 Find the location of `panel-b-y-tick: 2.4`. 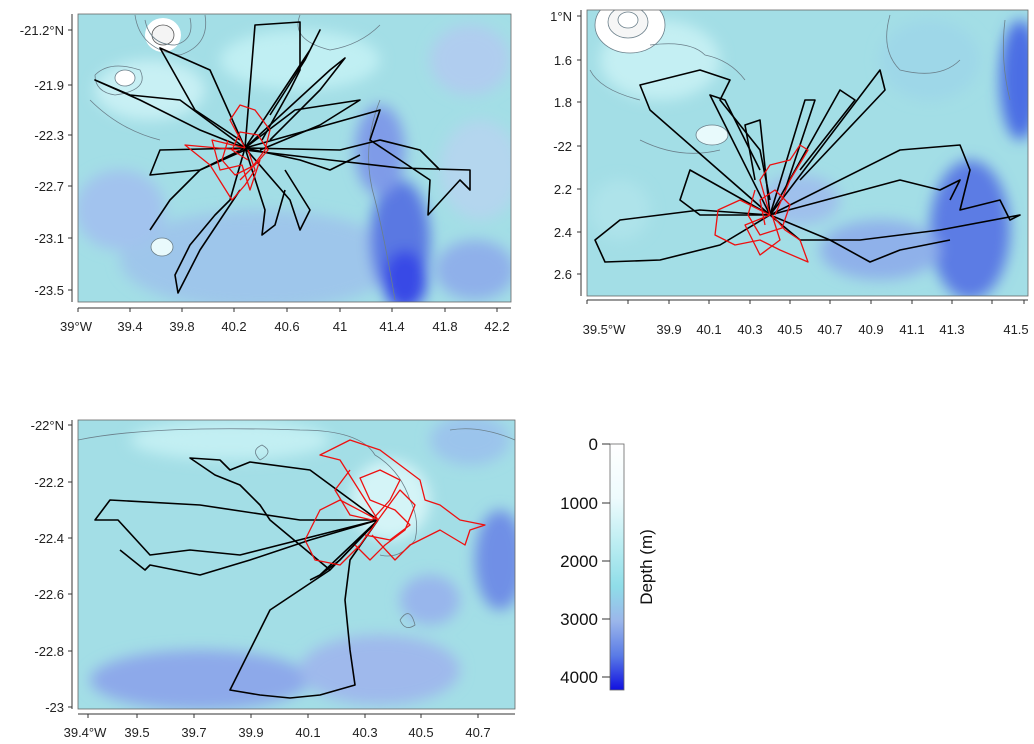

panel-b-y-tick: 2.4 is located at coordinates (563, 232).